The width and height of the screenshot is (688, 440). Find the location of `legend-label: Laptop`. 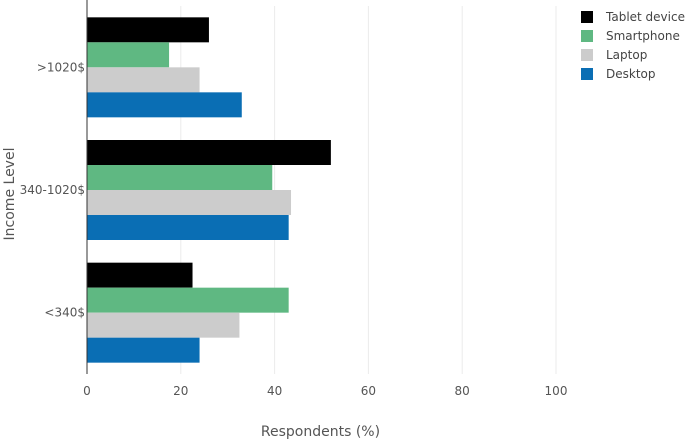

legend-label: Laptop is located at coordinates (626, 55).